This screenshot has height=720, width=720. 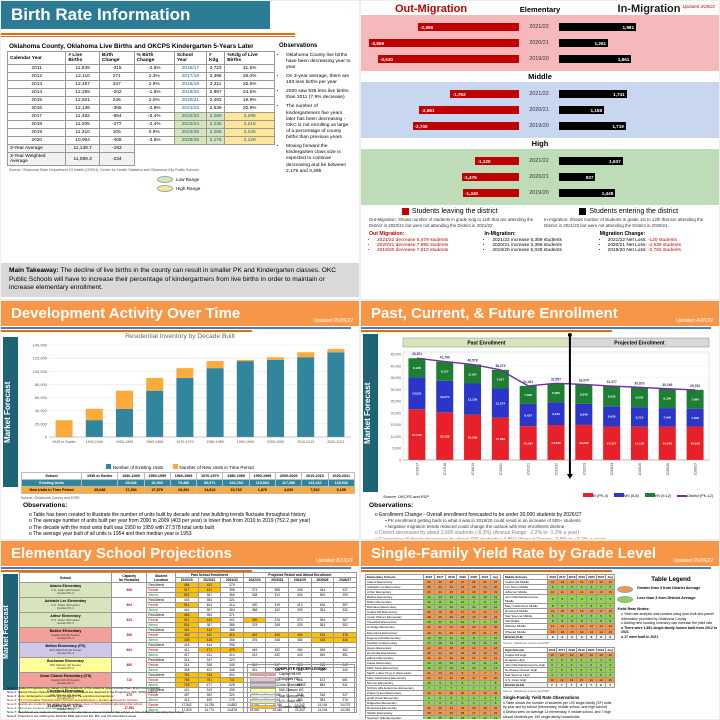 What do you see at coordinates (216, 467) in the screenshot?
I see `legend-label: Number of New Units in Time Period` at bounding box center [216, 467].